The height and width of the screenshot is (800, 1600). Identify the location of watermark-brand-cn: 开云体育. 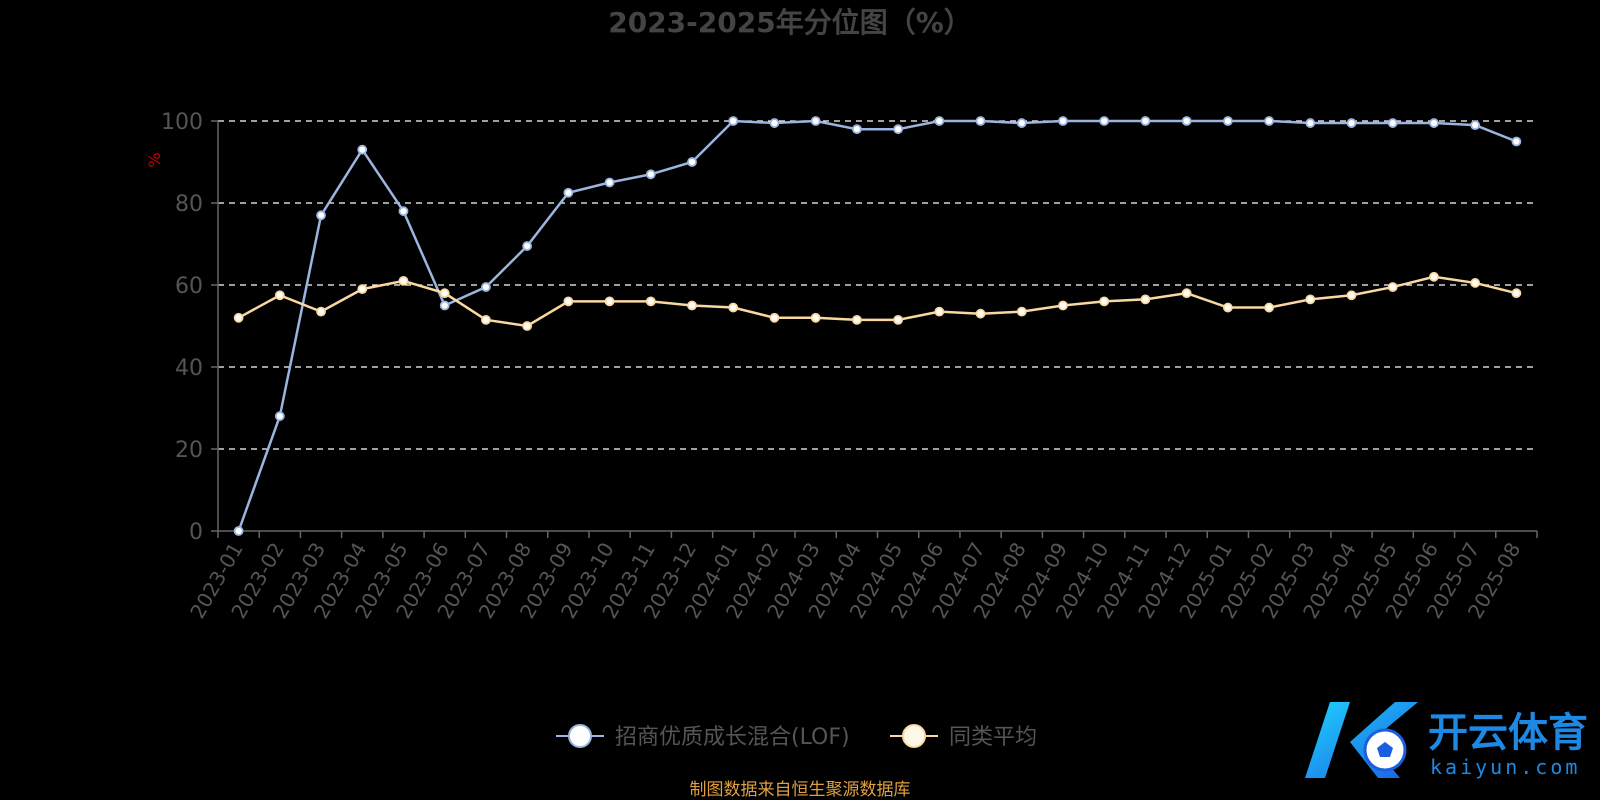
(1508, 733).